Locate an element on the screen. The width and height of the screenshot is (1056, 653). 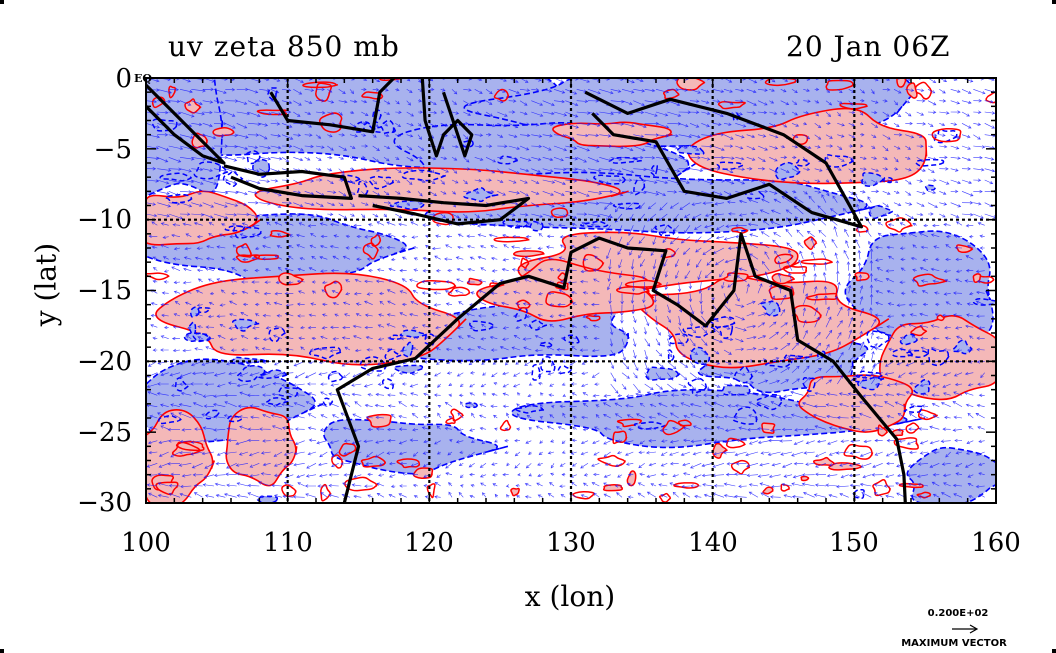
x-tick-label: 120 is located at coordinates (429, 543).